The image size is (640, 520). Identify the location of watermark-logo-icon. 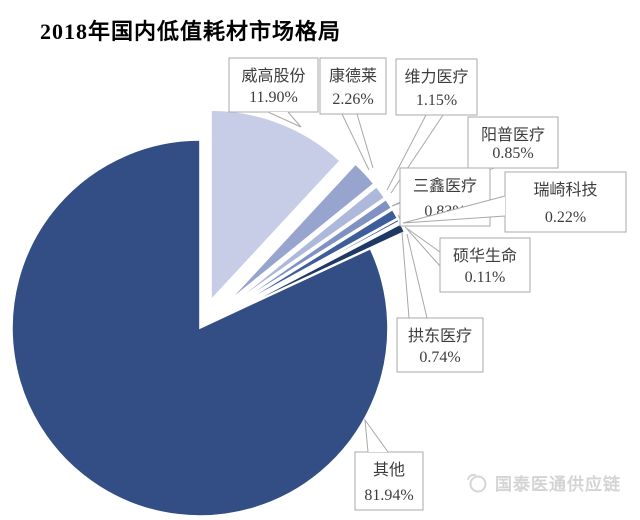
(477, 483).